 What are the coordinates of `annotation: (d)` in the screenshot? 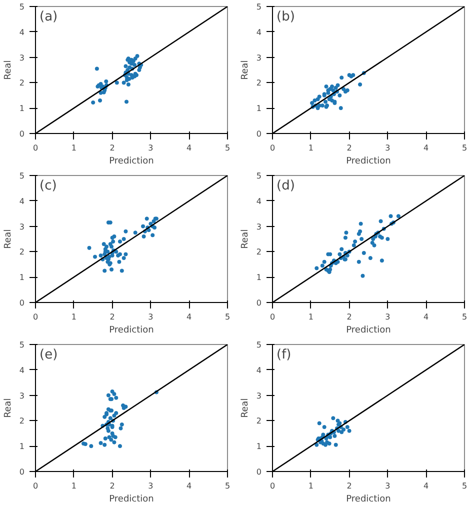 It's located at (285, 186).